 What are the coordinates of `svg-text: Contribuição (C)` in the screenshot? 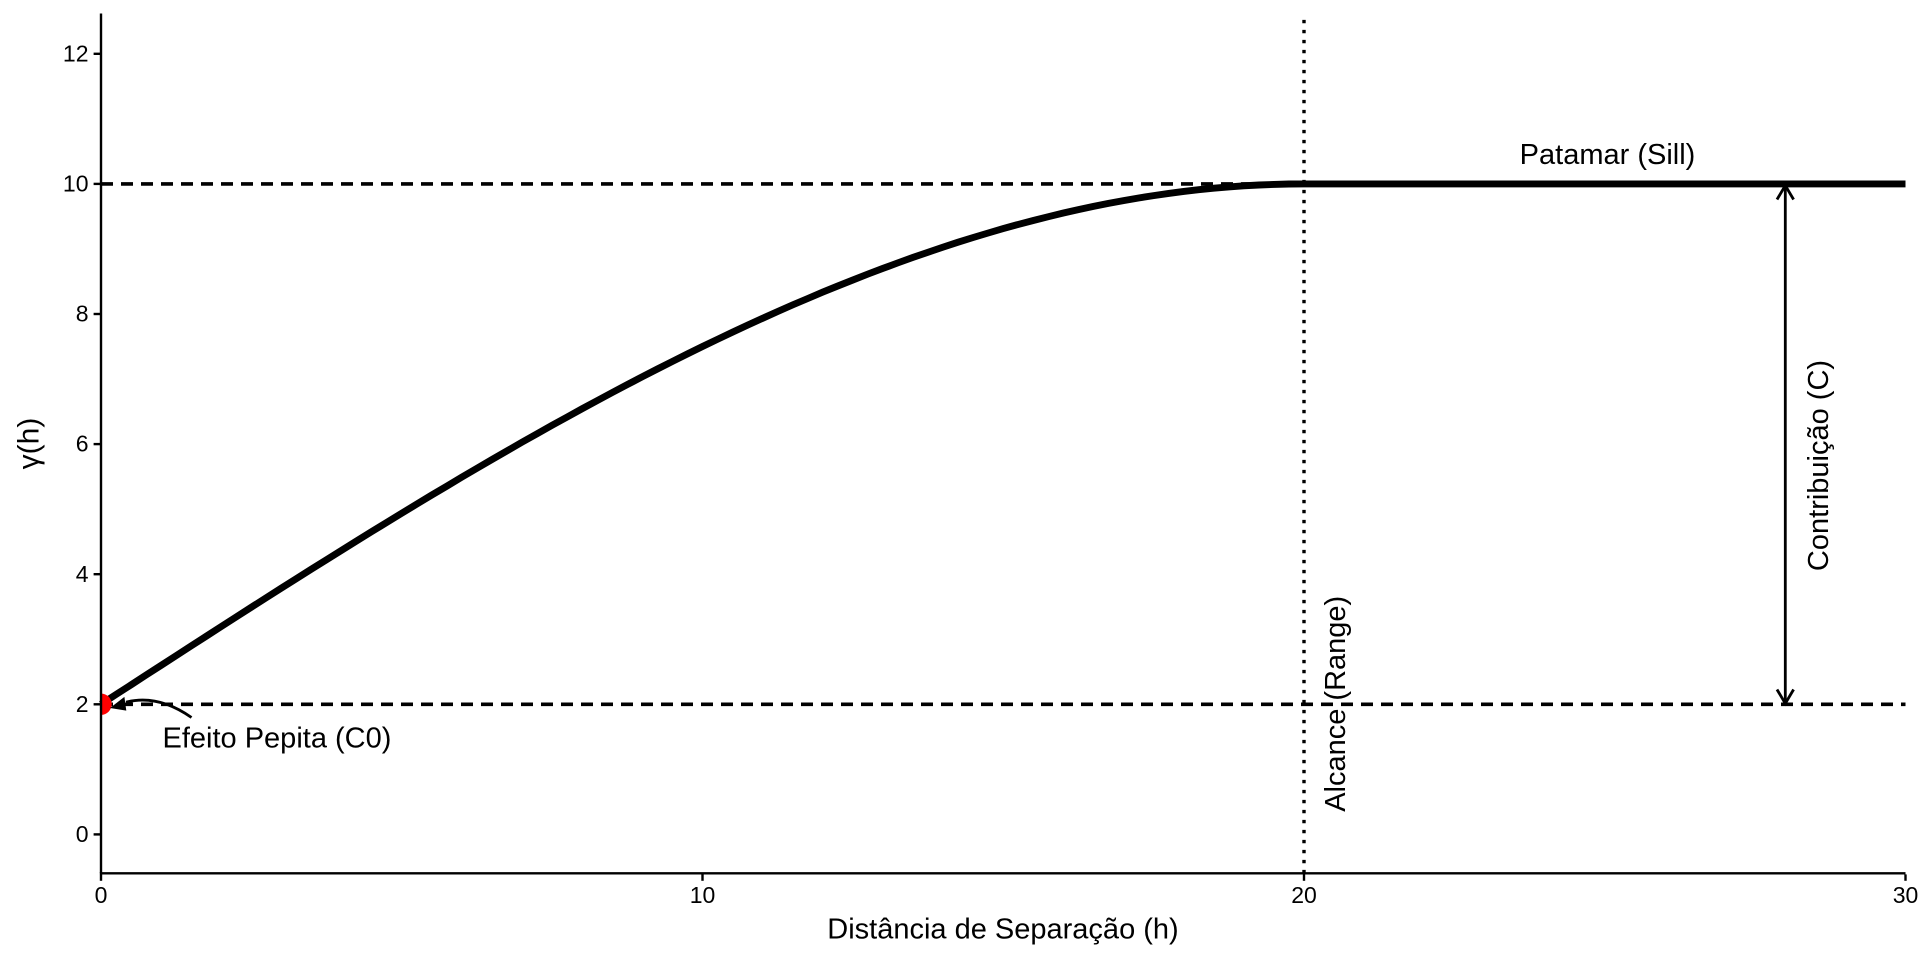 It's located at (1819, 465).